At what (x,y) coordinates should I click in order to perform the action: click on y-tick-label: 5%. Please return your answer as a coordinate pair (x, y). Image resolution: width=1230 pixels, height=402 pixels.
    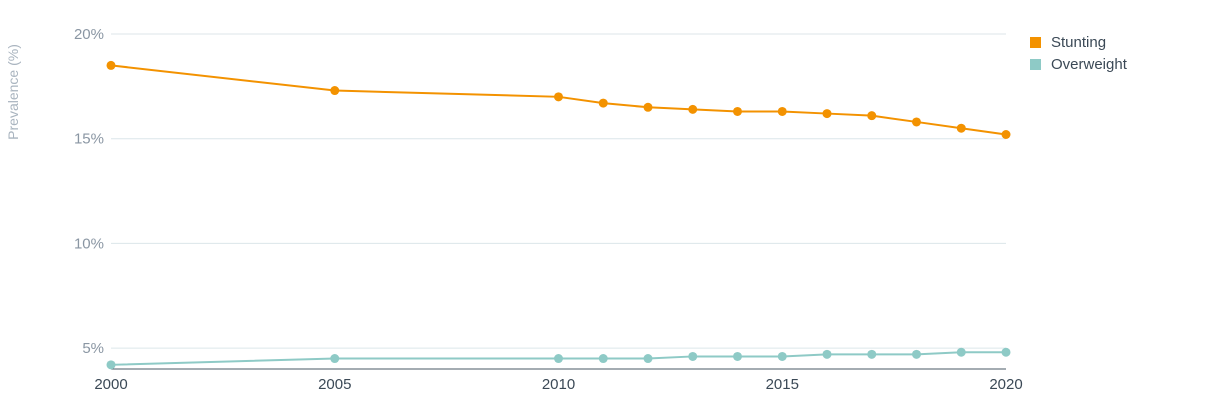
    Looking at the image, I should click on (93, 348).